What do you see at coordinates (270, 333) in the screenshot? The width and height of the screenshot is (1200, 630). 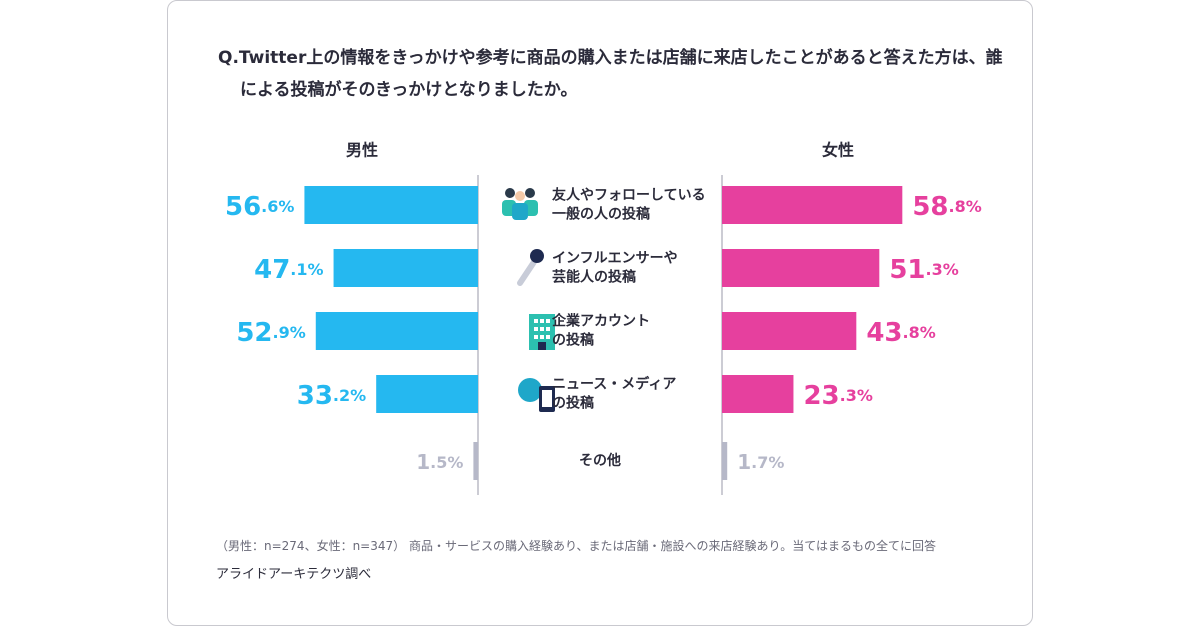 I see `value-label: 52.9%` at bounding box center [270, 333].